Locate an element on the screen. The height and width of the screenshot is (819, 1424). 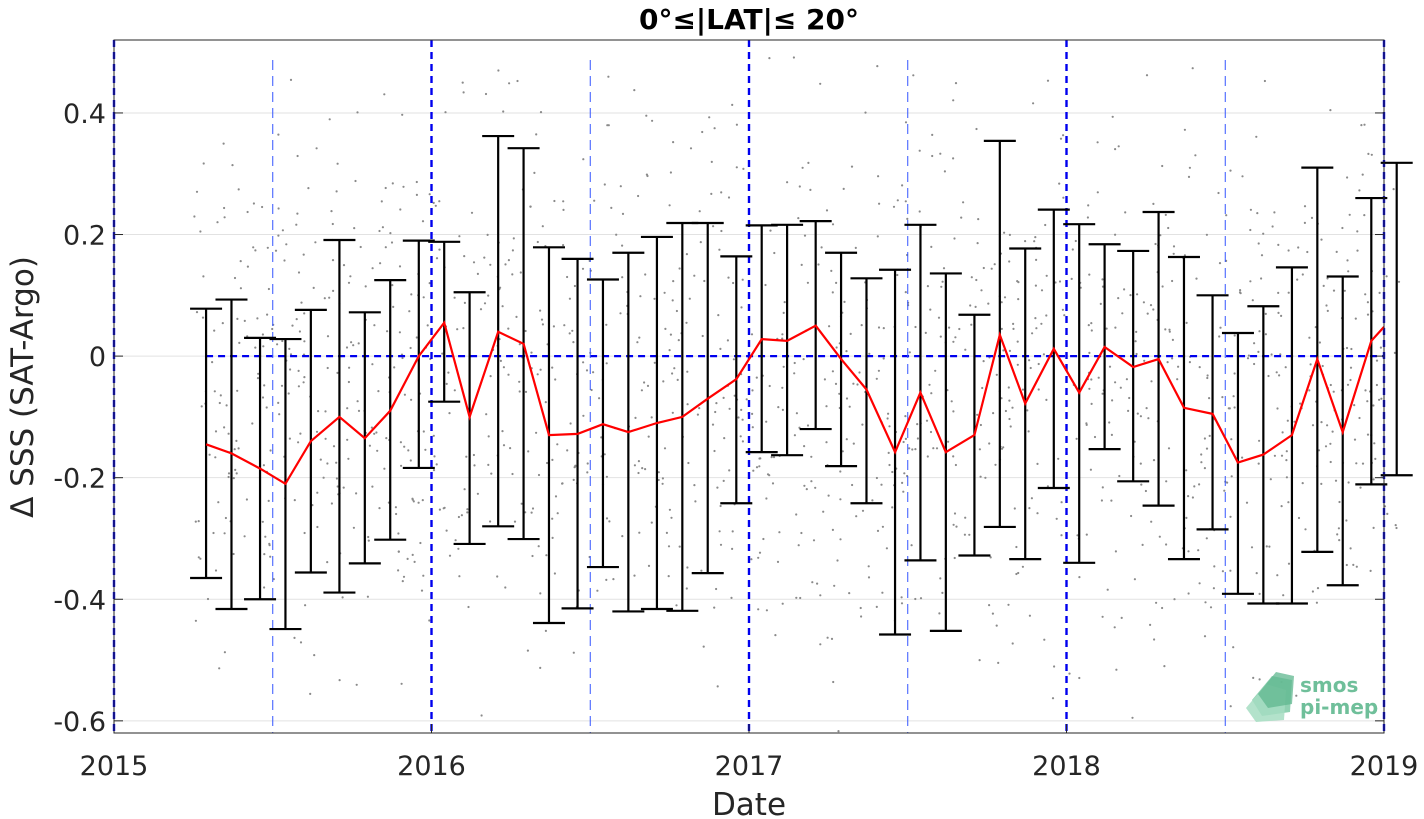
x-tick-label: 2016 is located at coordinates (431, 766).